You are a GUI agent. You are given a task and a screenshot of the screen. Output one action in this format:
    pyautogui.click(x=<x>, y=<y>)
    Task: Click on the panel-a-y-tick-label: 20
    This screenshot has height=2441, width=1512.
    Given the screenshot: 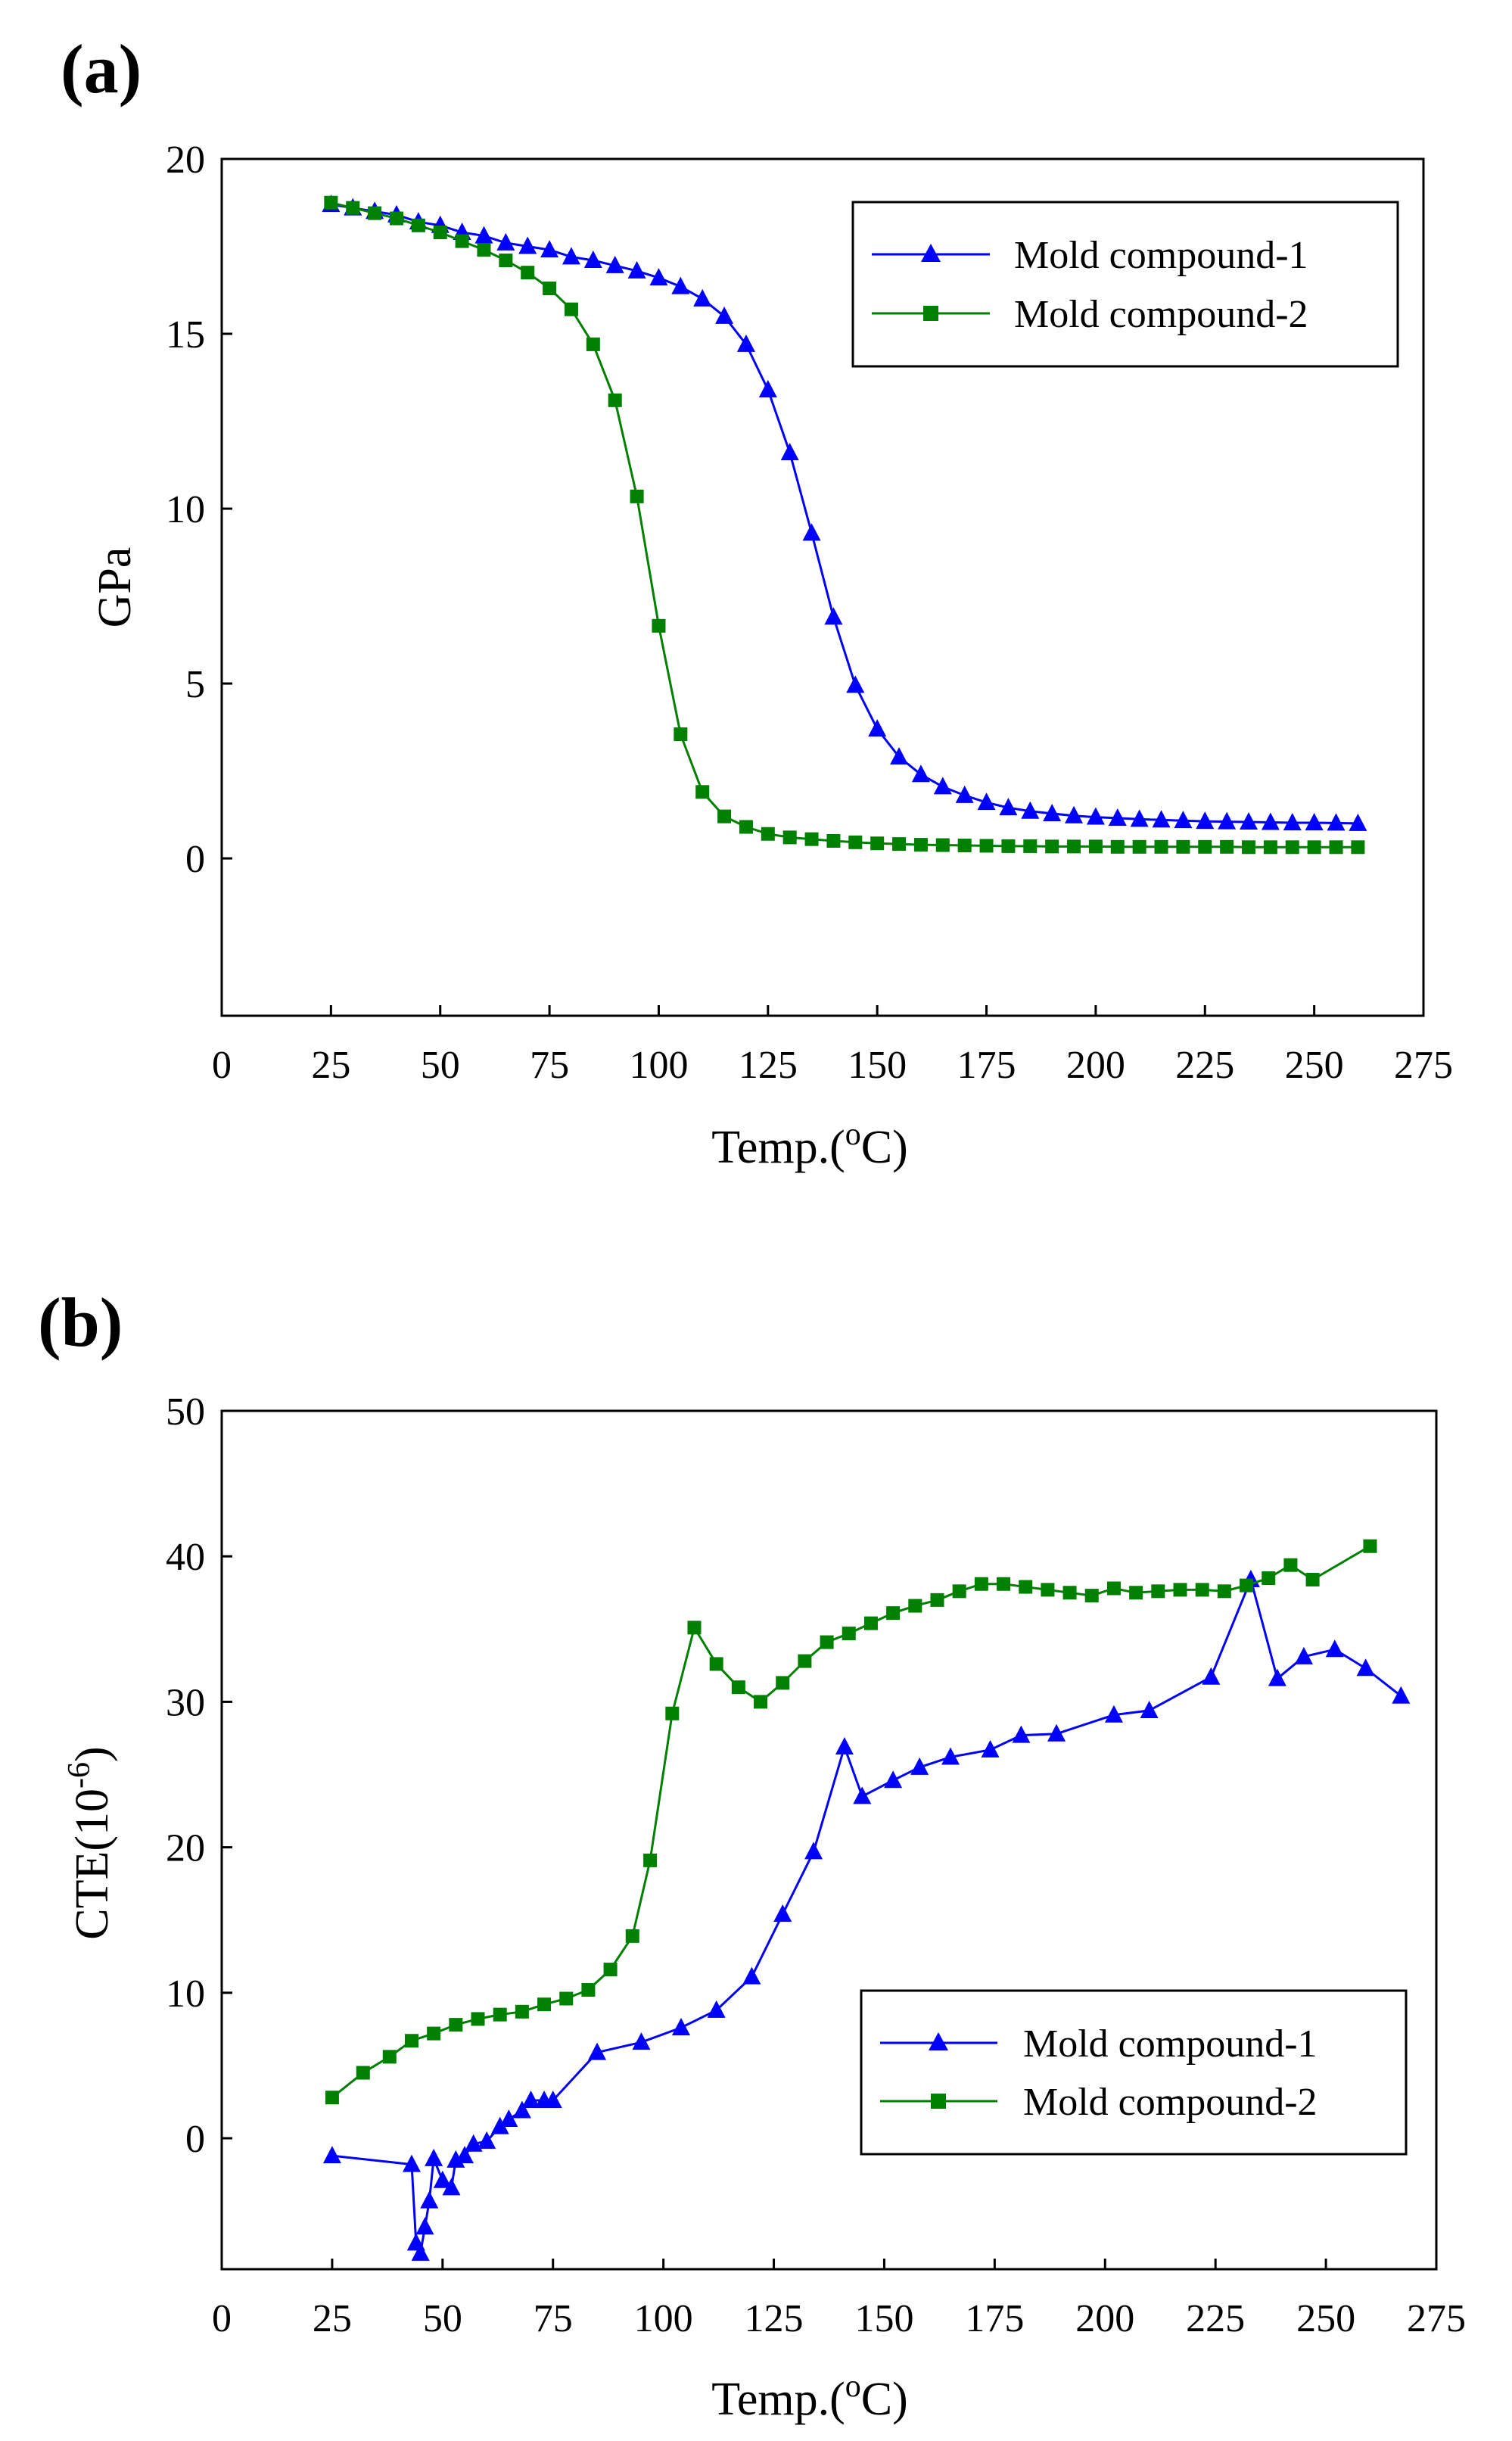 What is the action you would take?
    pyautogui.click(x=185, y=160)
    